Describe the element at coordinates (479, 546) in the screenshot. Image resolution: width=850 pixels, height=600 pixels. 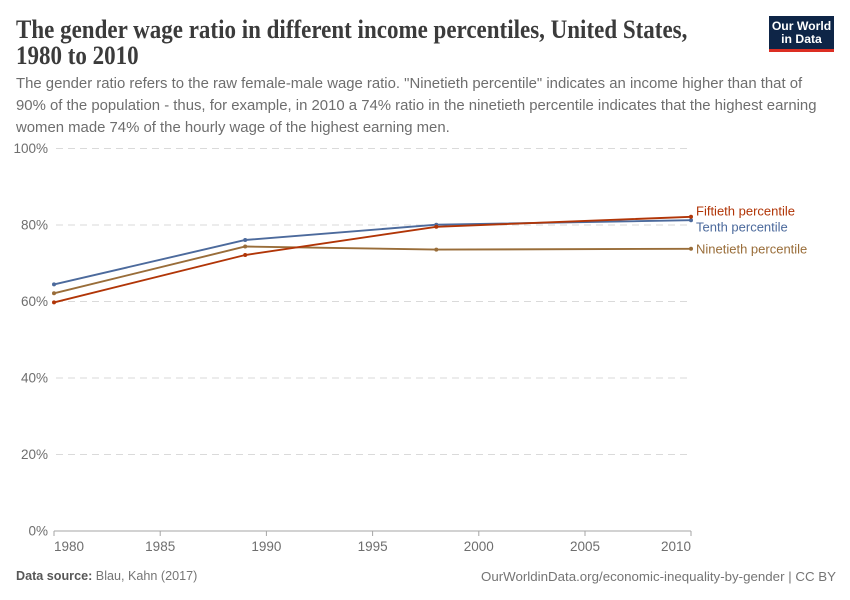
I see `svg-text: 2000` at that location.